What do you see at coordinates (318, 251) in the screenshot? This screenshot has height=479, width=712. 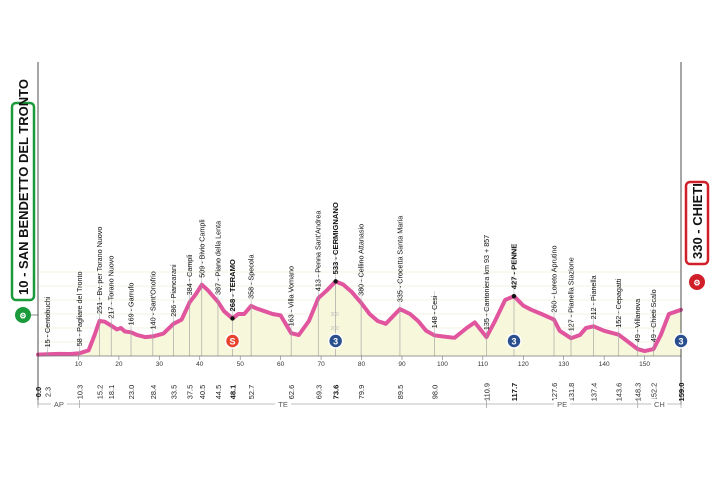 I see `location-label: 413 - Penna Sant'Andrea` at bounding box center [318, 251].